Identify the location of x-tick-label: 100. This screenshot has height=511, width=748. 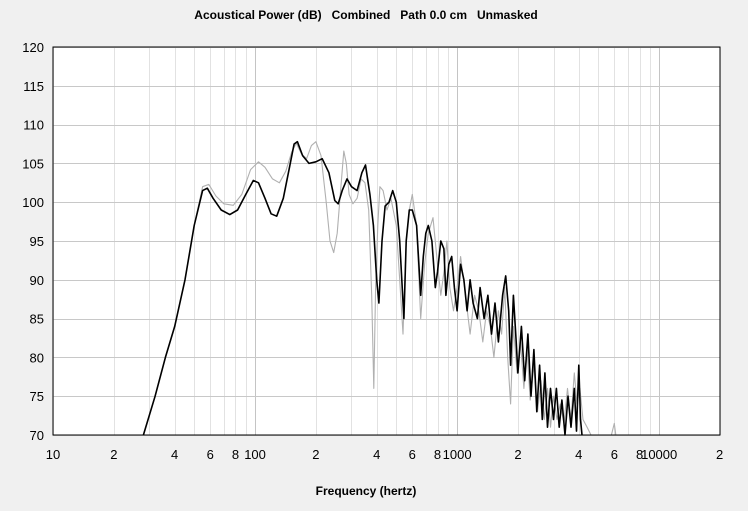
(255, 454).